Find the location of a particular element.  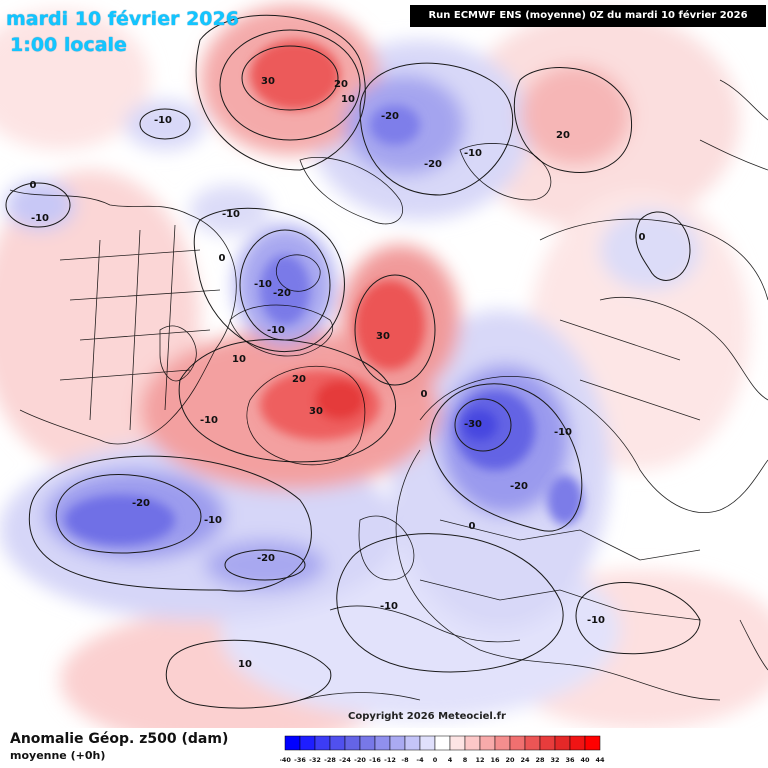

legend-tick-label: 0 is located at coordinates (435, 760).